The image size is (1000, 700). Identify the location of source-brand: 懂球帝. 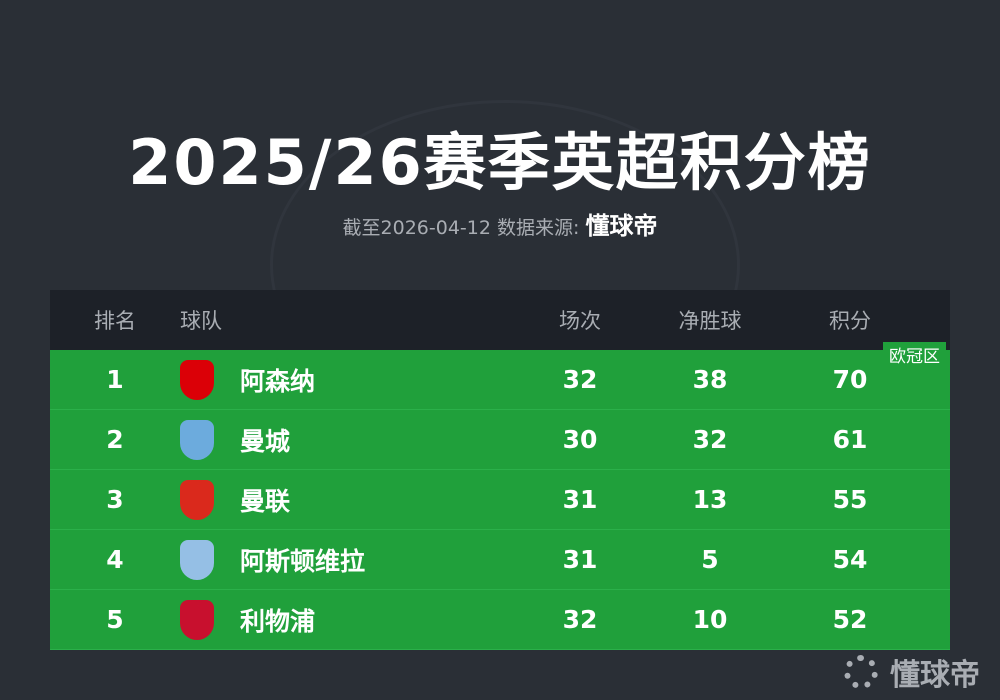
(621, 226).